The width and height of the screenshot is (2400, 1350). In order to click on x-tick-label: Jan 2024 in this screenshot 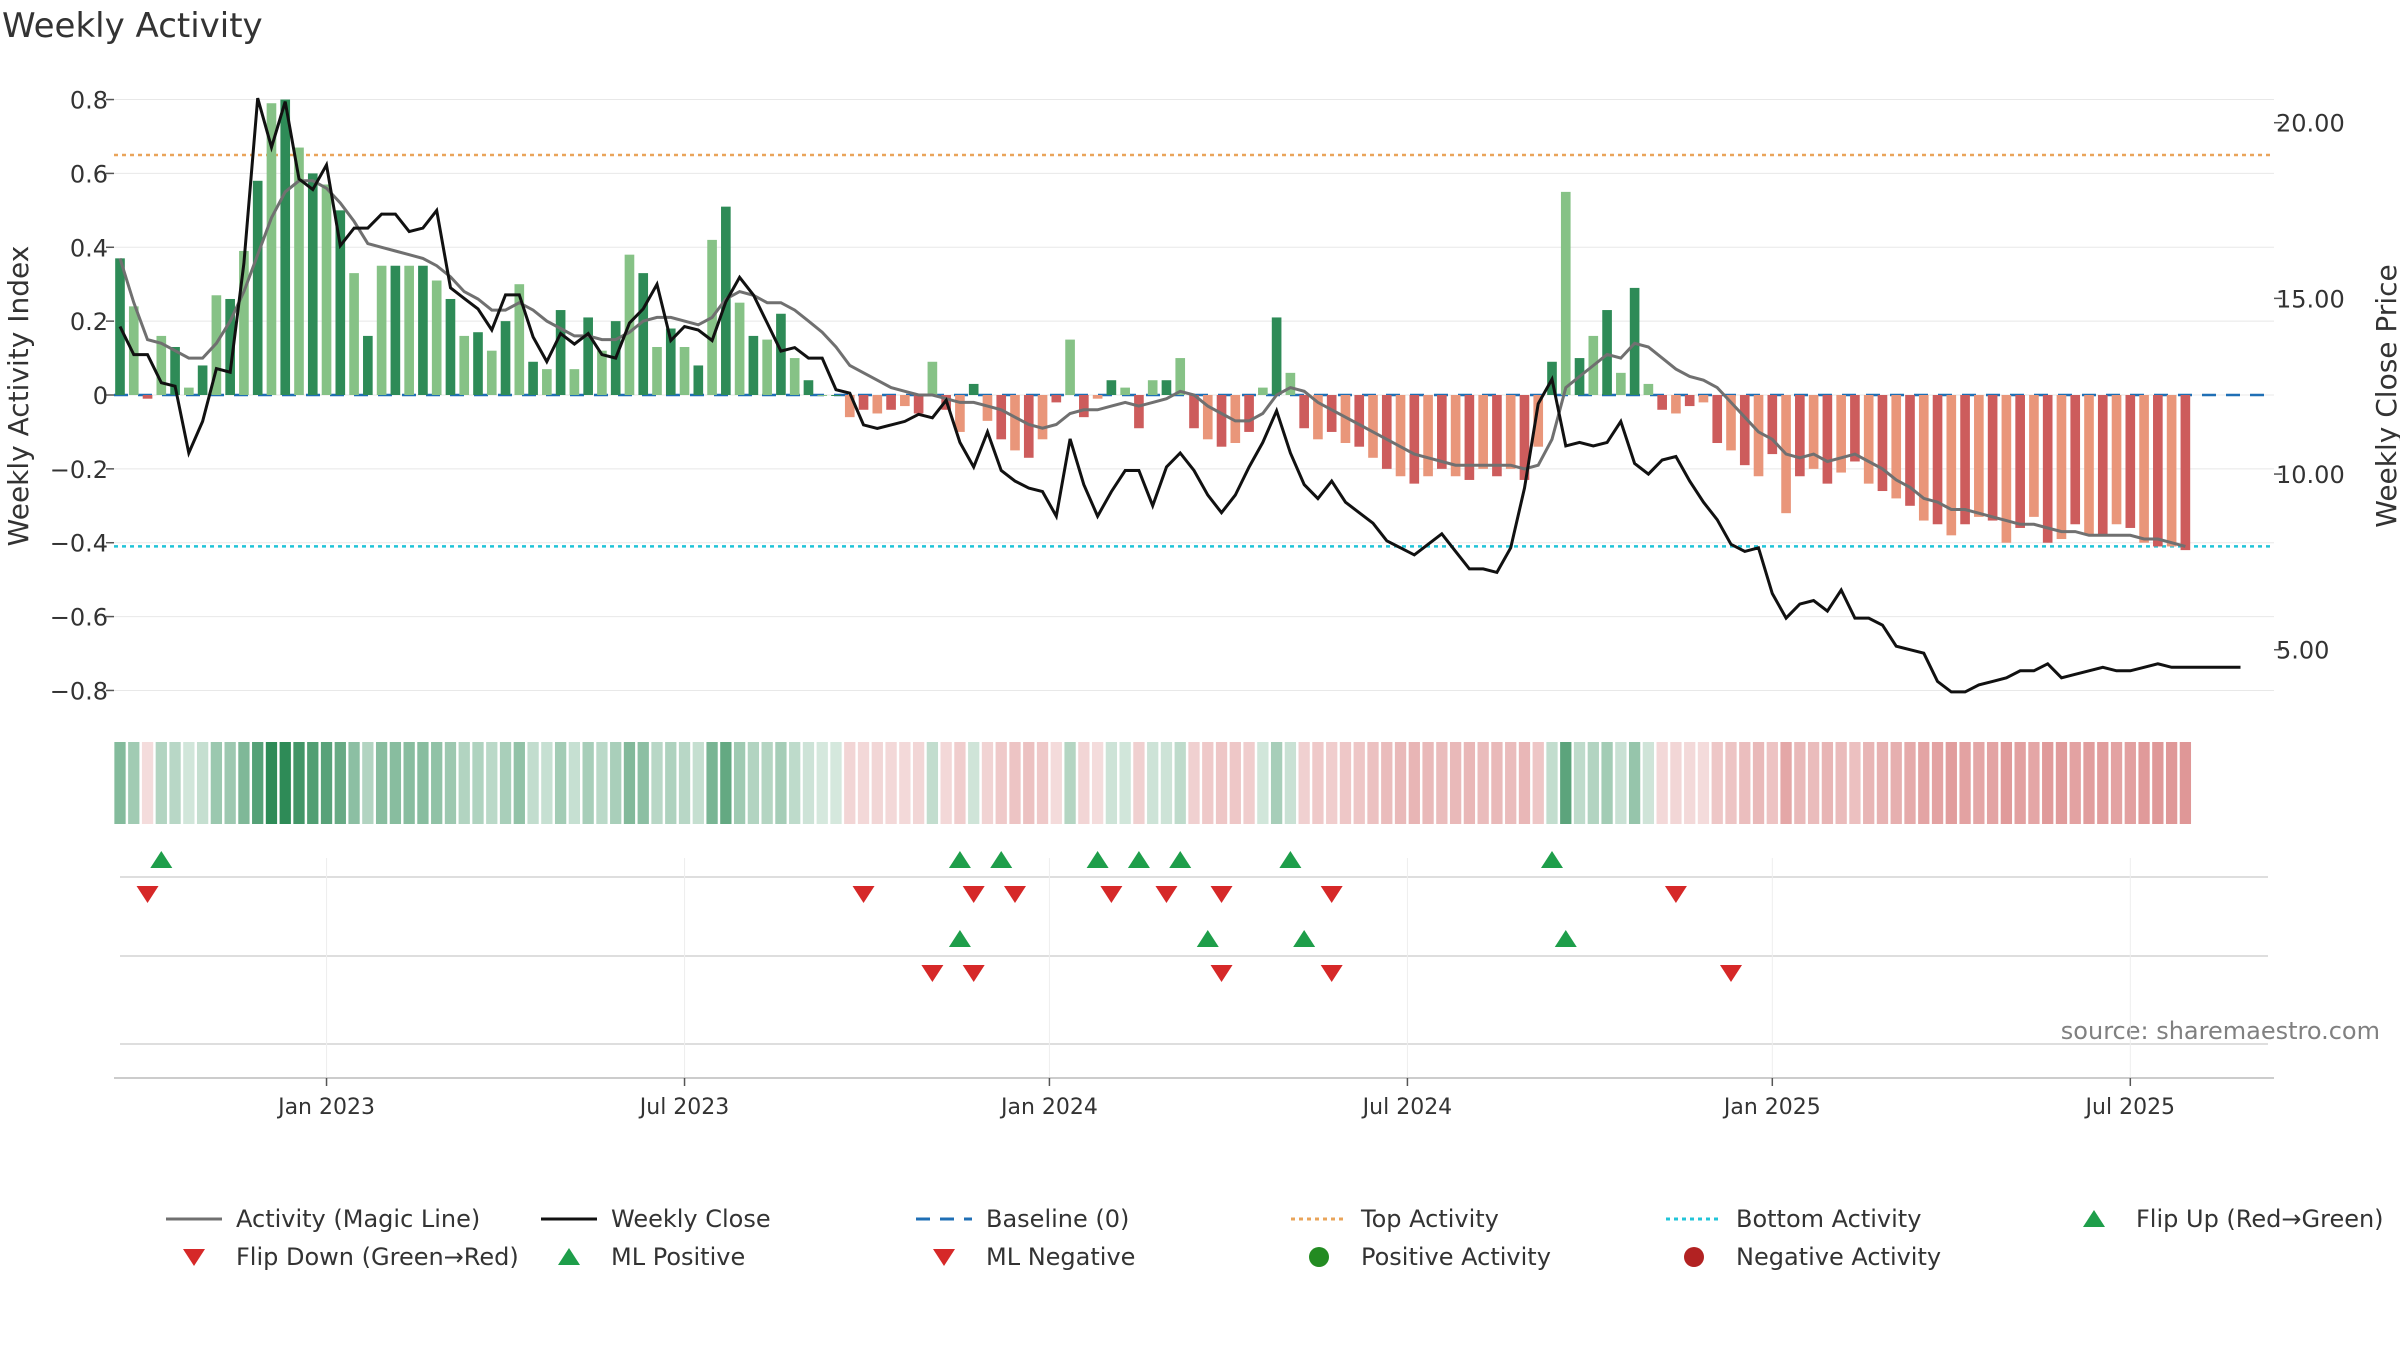, I will do `click(1048, 1107)`.